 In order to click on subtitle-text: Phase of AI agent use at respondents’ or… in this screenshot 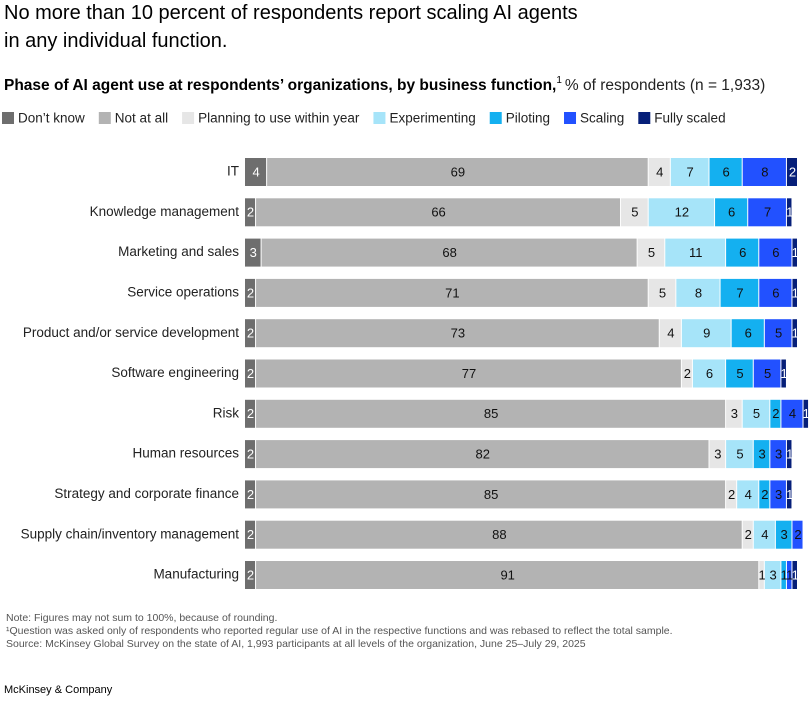, I will do `click(280, 85)`.